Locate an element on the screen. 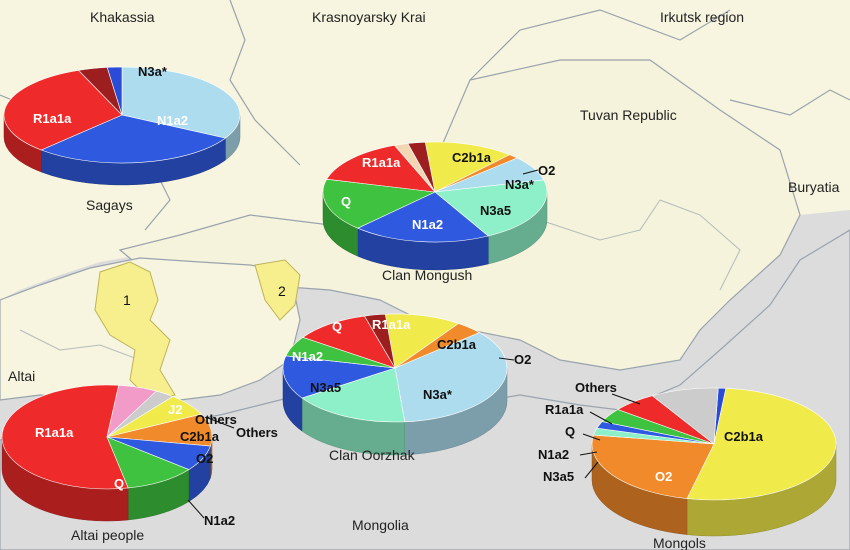  pie-chart: N3a* N1a2 R1a1a Sagays is located at coordinates (122, 138).